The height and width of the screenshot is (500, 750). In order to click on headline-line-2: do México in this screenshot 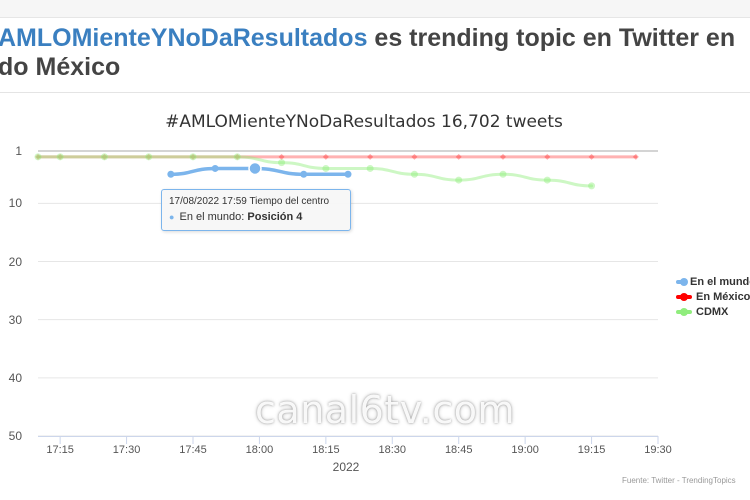, I will do `click(60, 67)`.